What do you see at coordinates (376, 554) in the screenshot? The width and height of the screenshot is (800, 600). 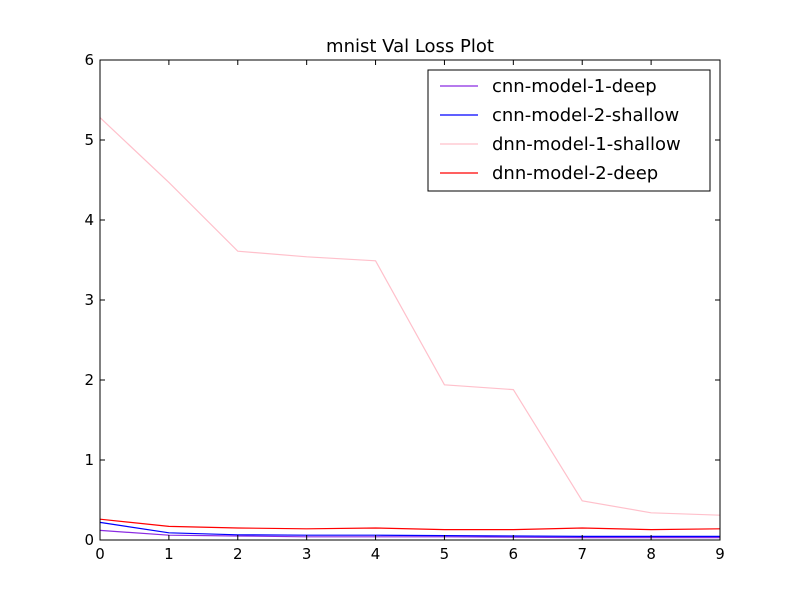 I see `x-tick-label: 4` at bounding box center [376, 554].